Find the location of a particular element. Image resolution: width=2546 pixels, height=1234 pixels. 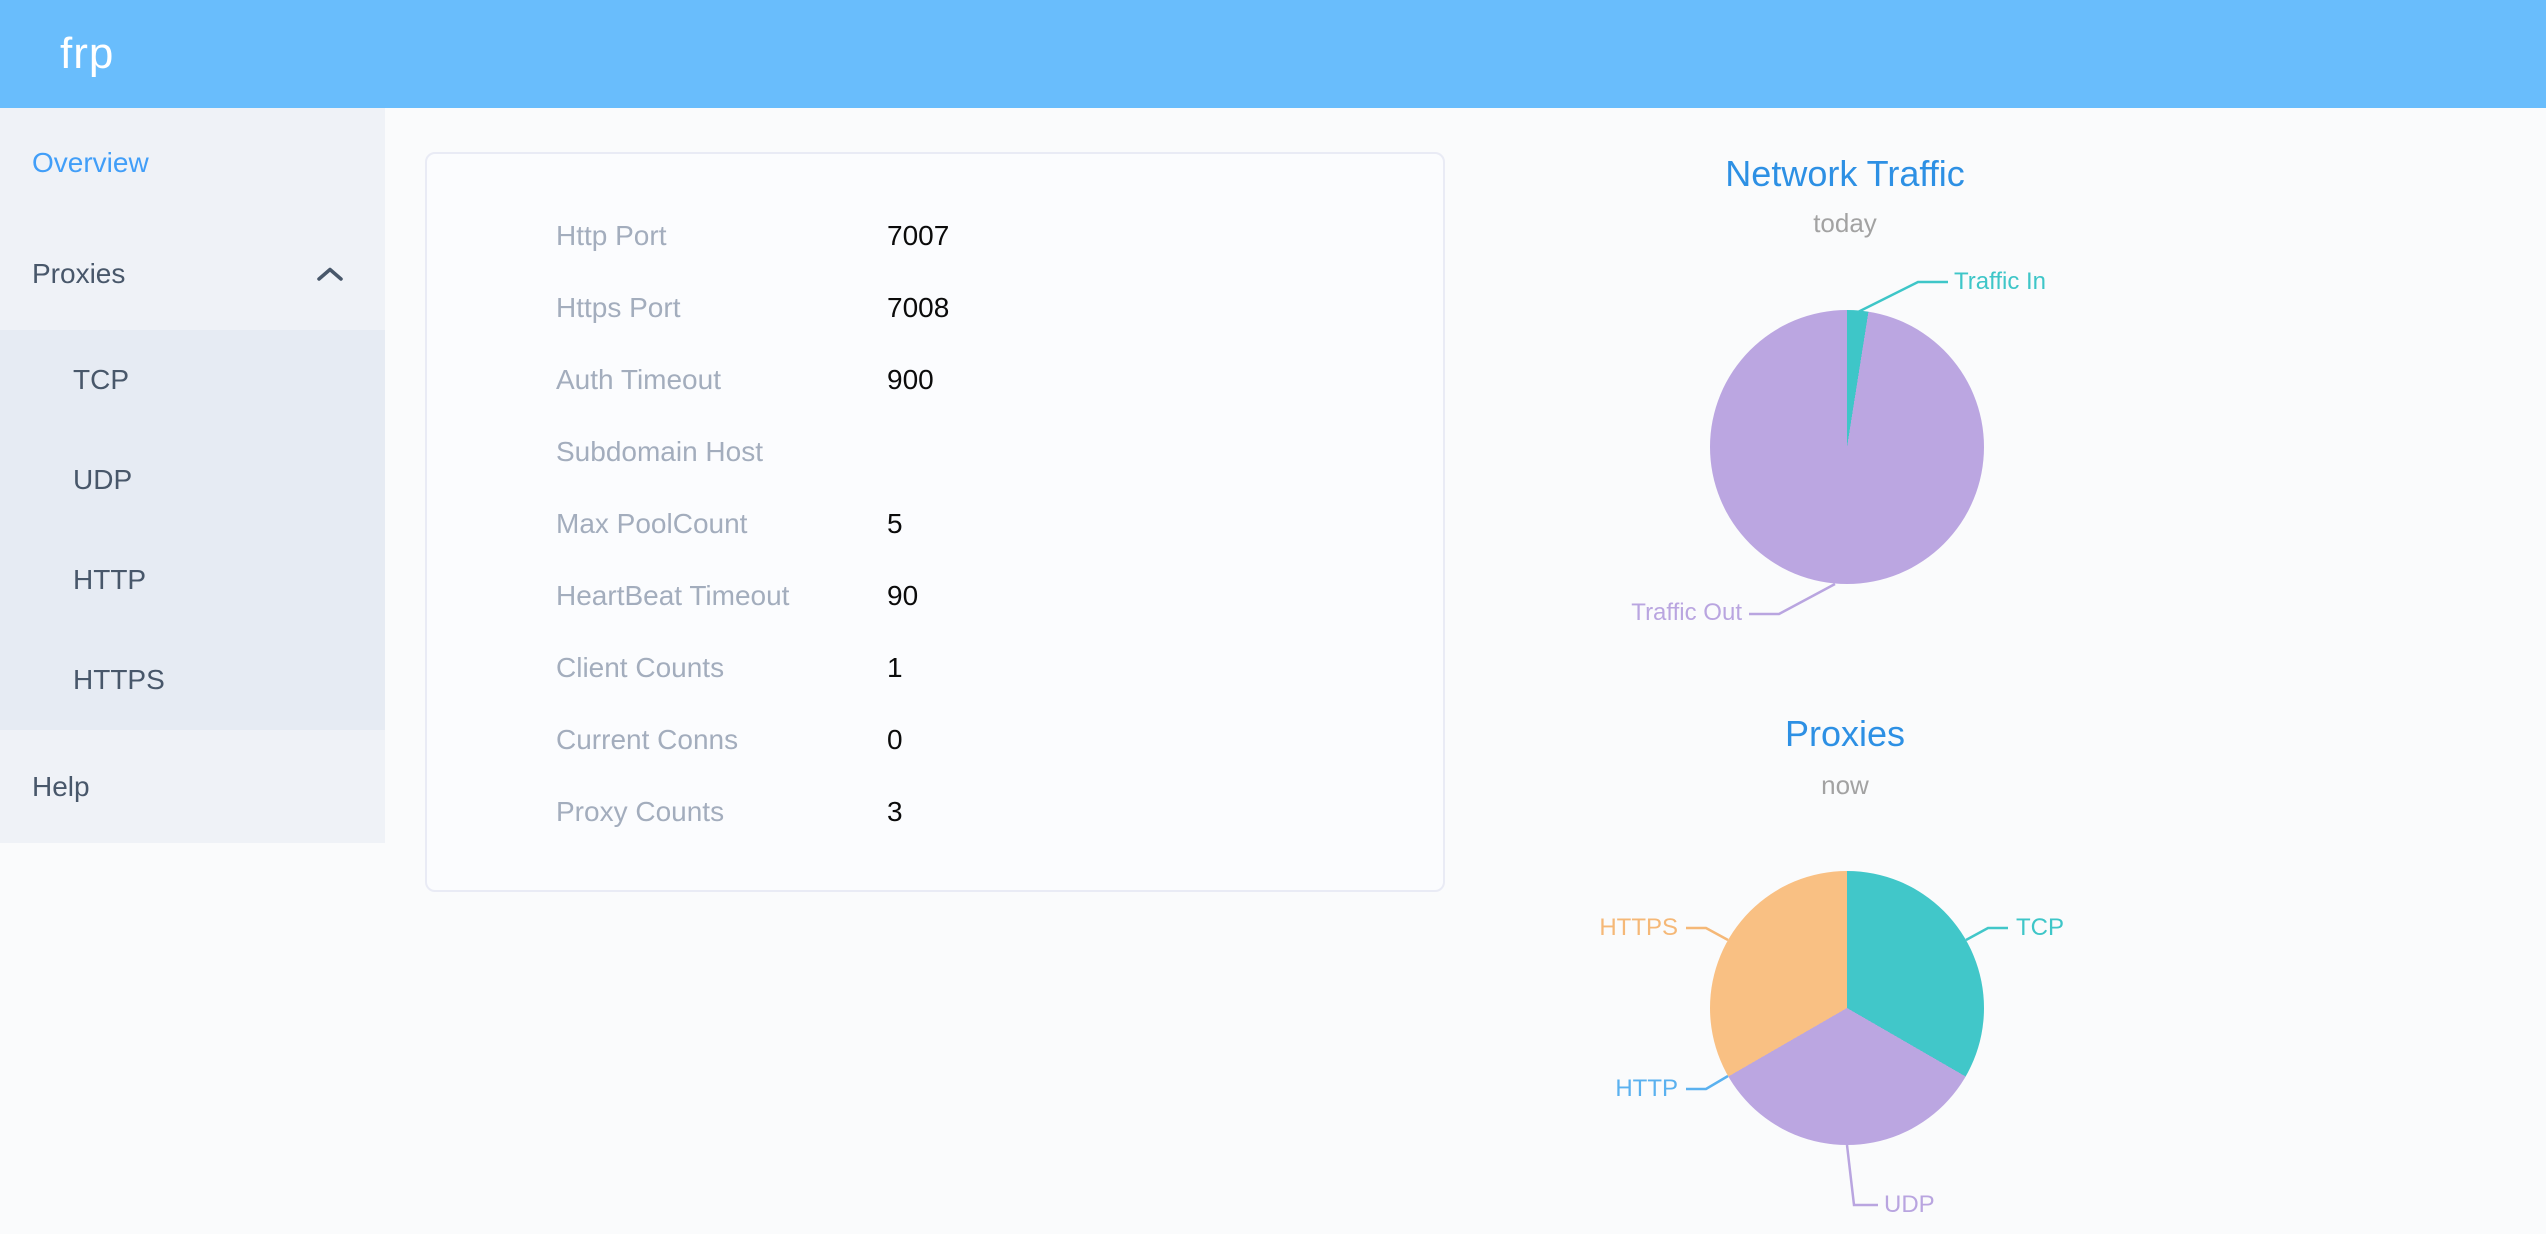

app-header: frp is located at coordinates (1273, 54).